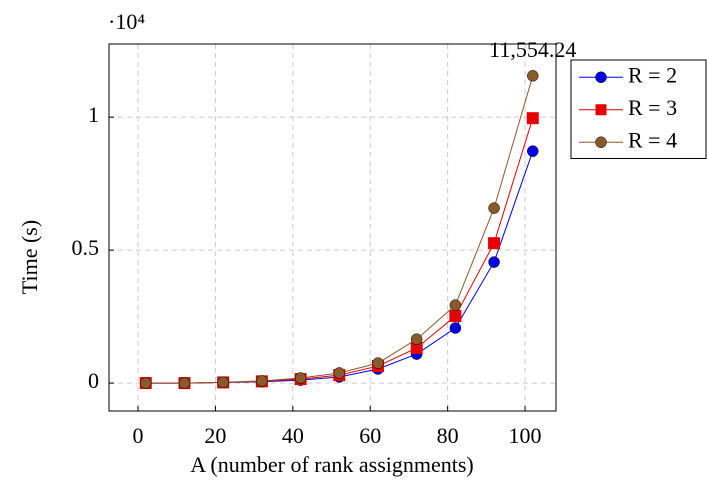 This screenshot has width=707, height=494. Describe the element at coordinates (652, 107) in the screenshot. I see `legend-label: R = 3` at that location.